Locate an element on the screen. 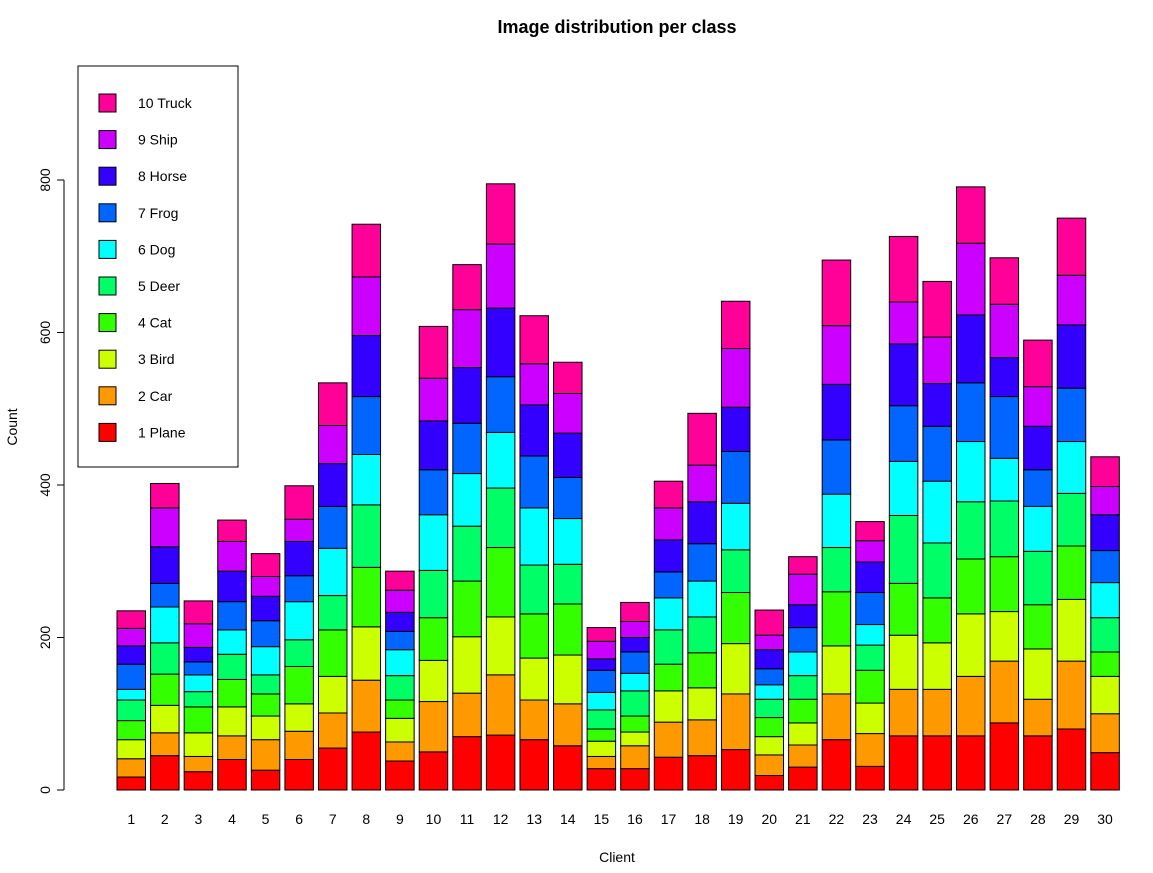 The width and height of the screenshot is (1153, 873). chart-title: Image distribution per class is located at coordinates (616, 27).